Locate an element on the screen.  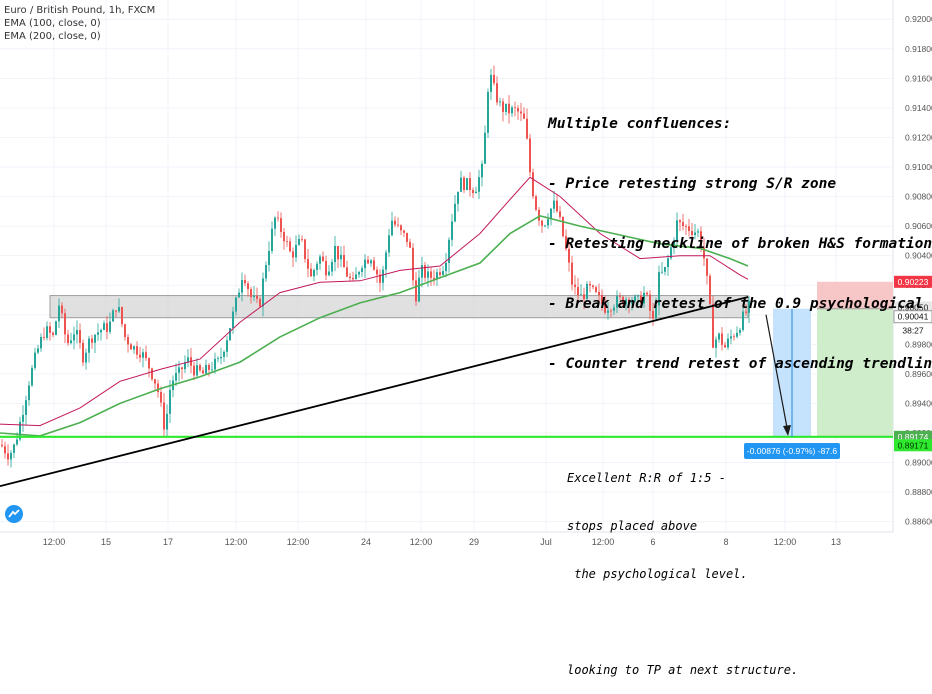
ema200-legend: EMA (200, close, 0) is located at coordinates (52, 36).